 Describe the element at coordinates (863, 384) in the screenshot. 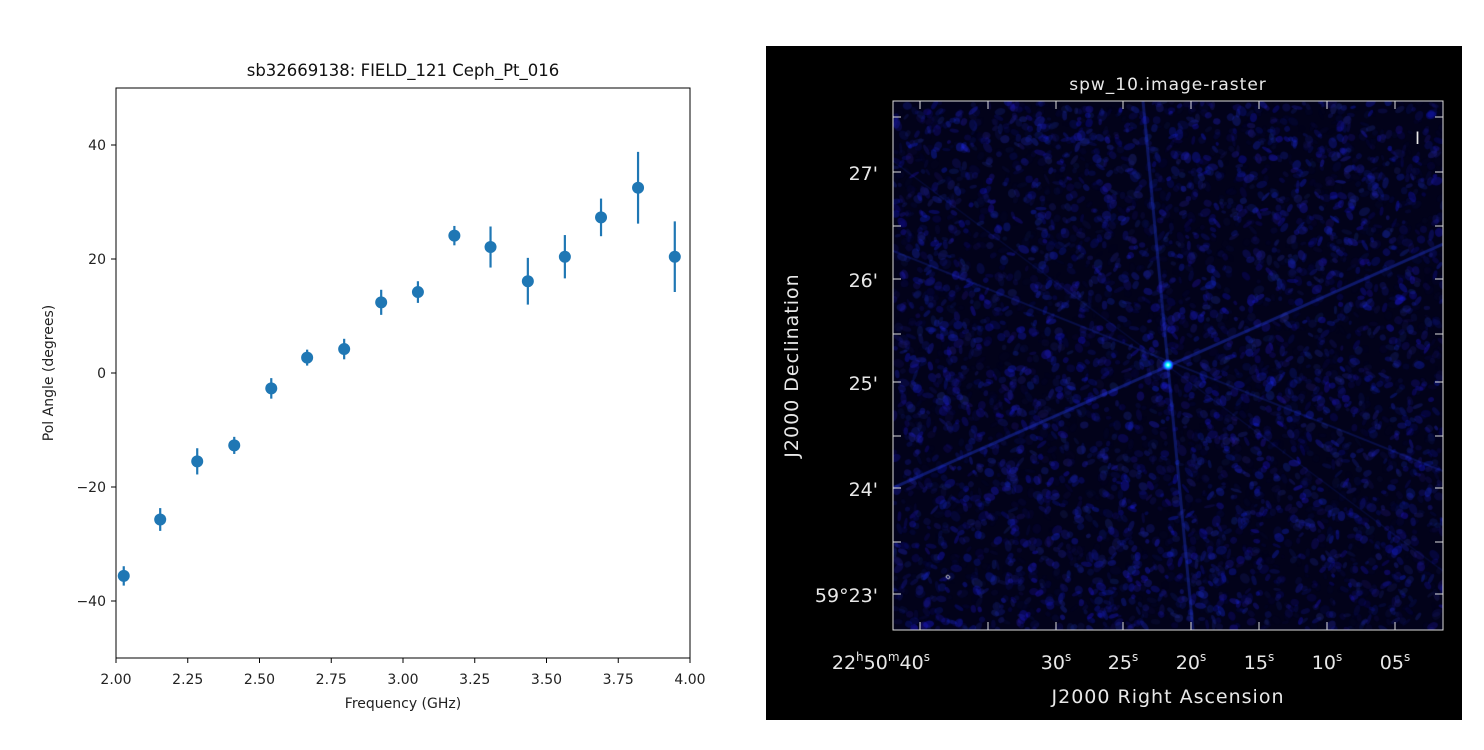

I see `y-tick-label: 25'` at that location.